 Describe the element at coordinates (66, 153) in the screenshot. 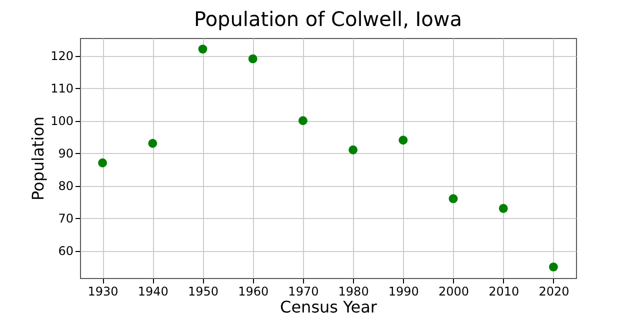

I see `y-tick-label: 90` at that location.